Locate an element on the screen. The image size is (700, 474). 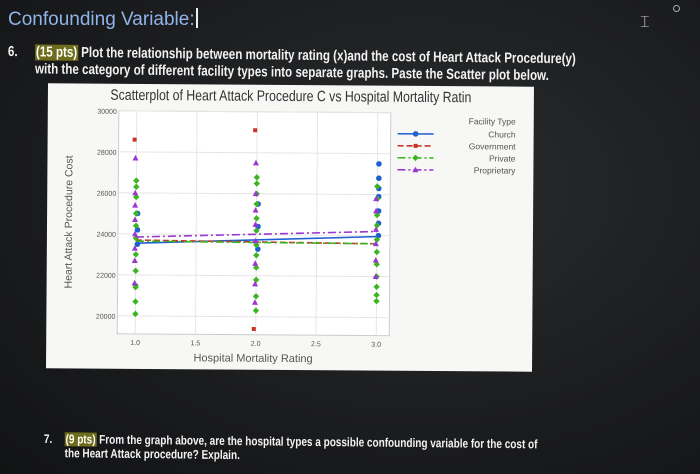
legend-title: Facility Type is located at coordinates (492, 121).